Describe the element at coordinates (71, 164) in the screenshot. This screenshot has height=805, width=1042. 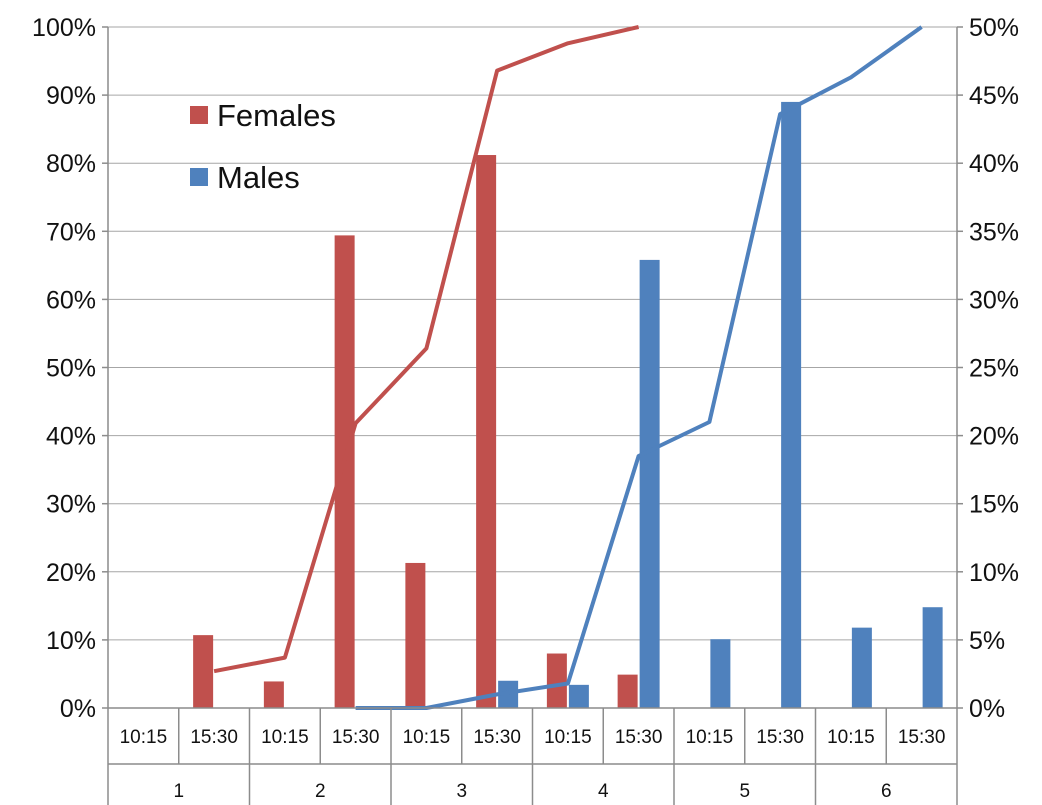
I see `y-tick-label-left: 80%` at that location.